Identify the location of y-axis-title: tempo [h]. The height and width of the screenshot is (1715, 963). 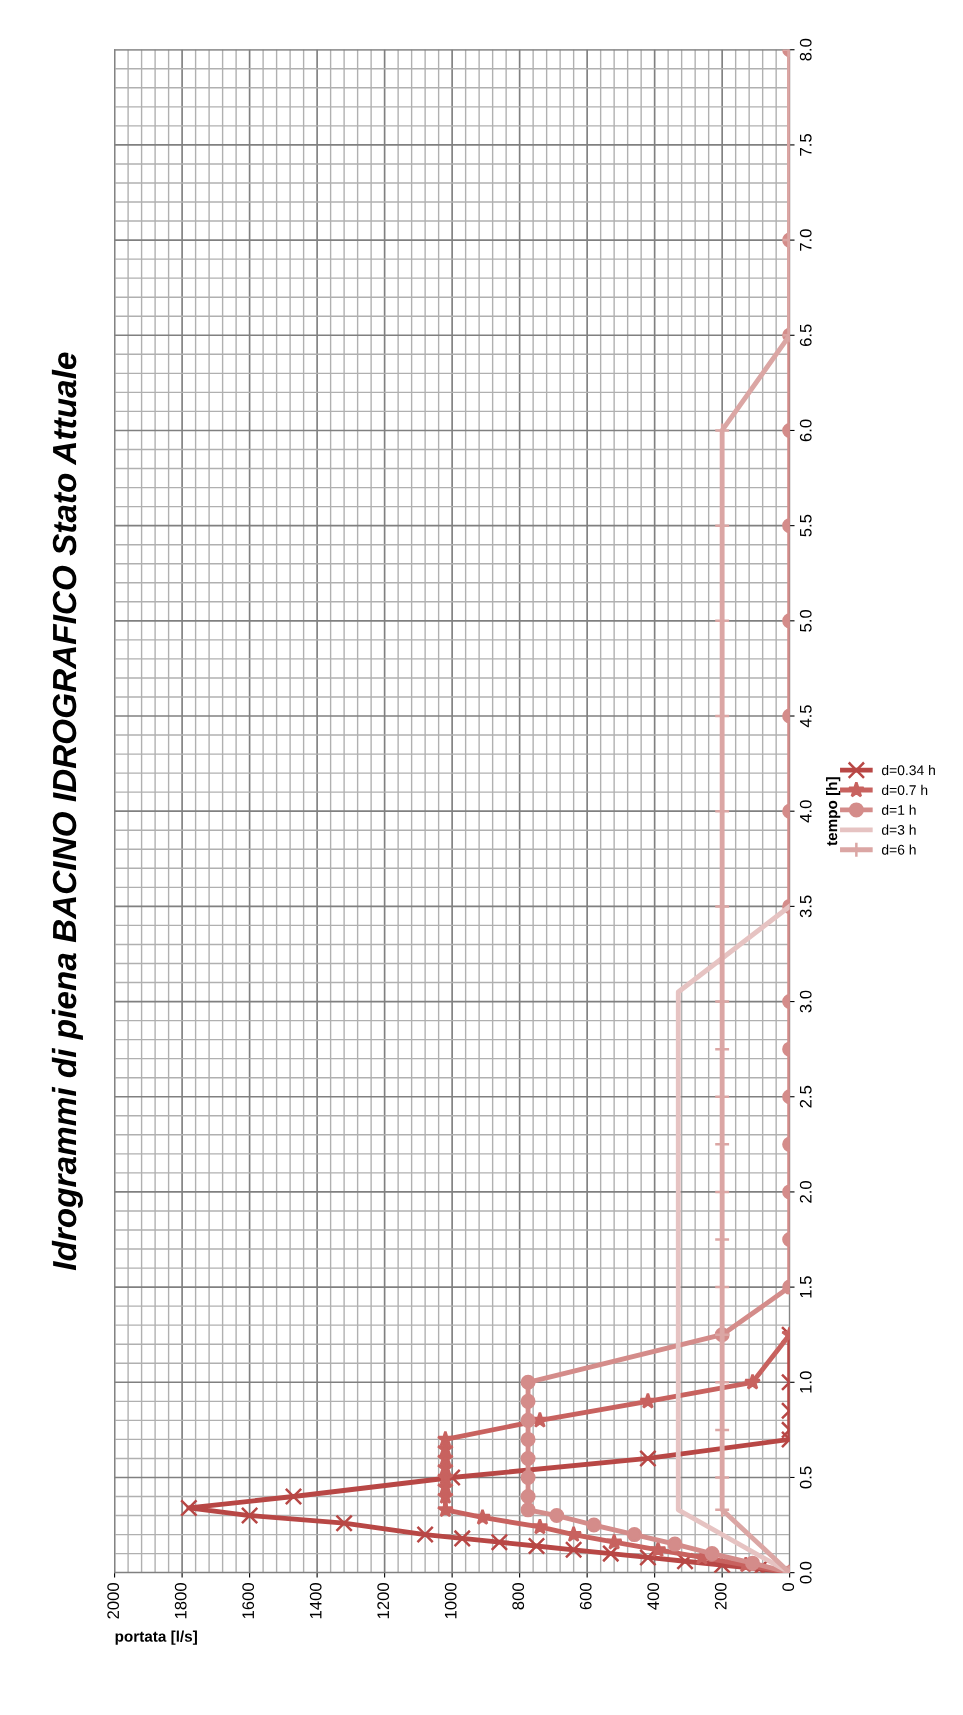
(833, 811).